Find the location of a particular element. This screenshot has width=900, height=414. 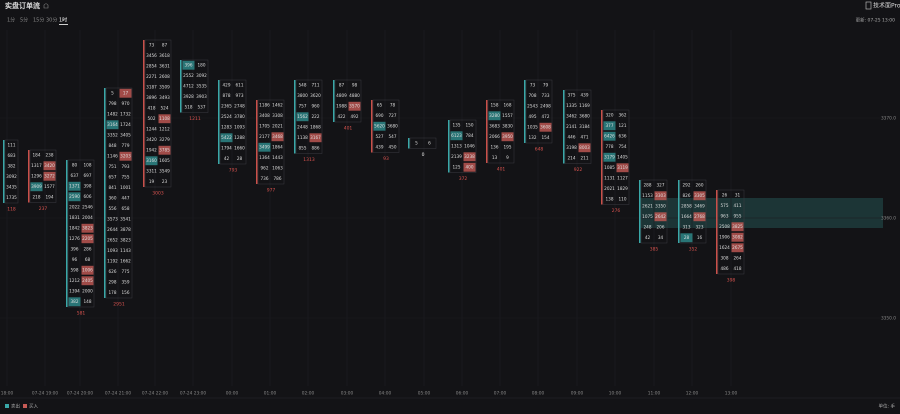

cell-value: 248 is located at coordinates (648, 226).